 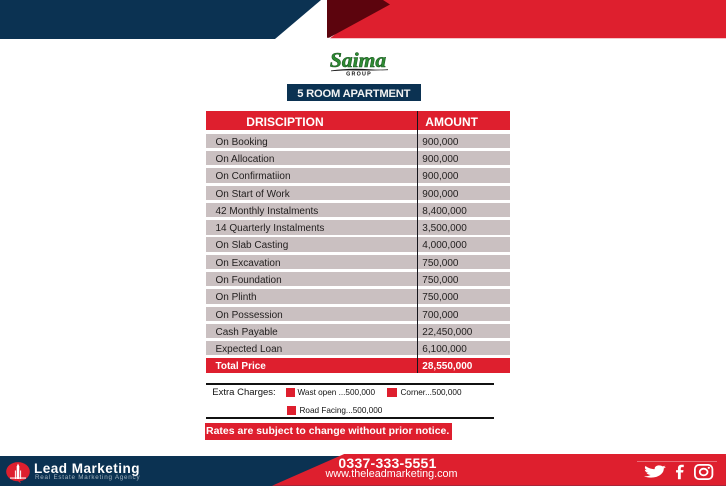 I want to click on svg-text: GROUP, so click(x=359, y=74).